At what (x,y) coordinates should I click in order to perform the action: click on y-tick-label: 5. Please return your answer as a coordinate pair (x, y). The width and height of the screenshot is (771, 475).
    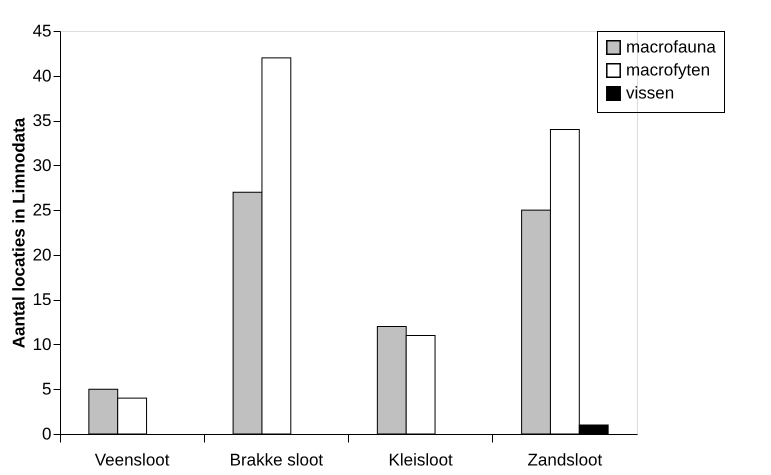
    Looking at the image, I should click on (47, 389).